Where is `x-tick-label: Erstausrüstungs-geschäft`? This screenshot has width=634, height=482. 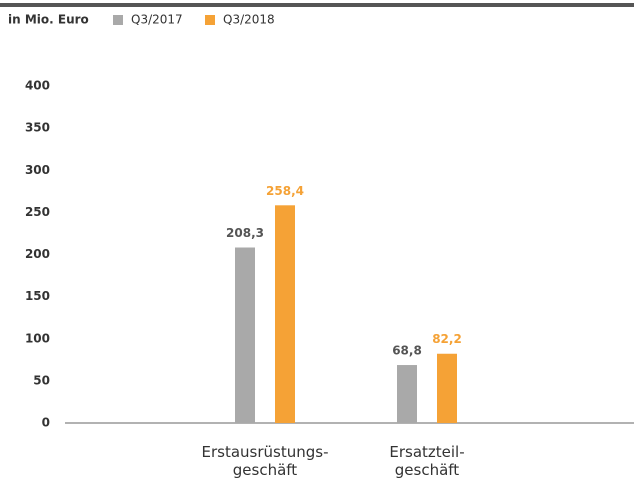
x-tick-label: Erstausrüstungs-geschäft is located at coordinates (265, 461).